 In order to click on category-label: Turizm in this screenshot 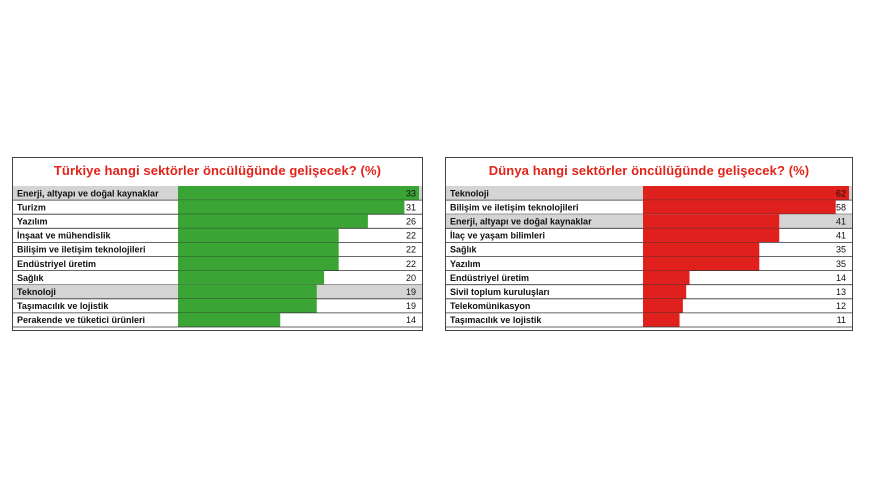, I will do `click(31, 207)`.